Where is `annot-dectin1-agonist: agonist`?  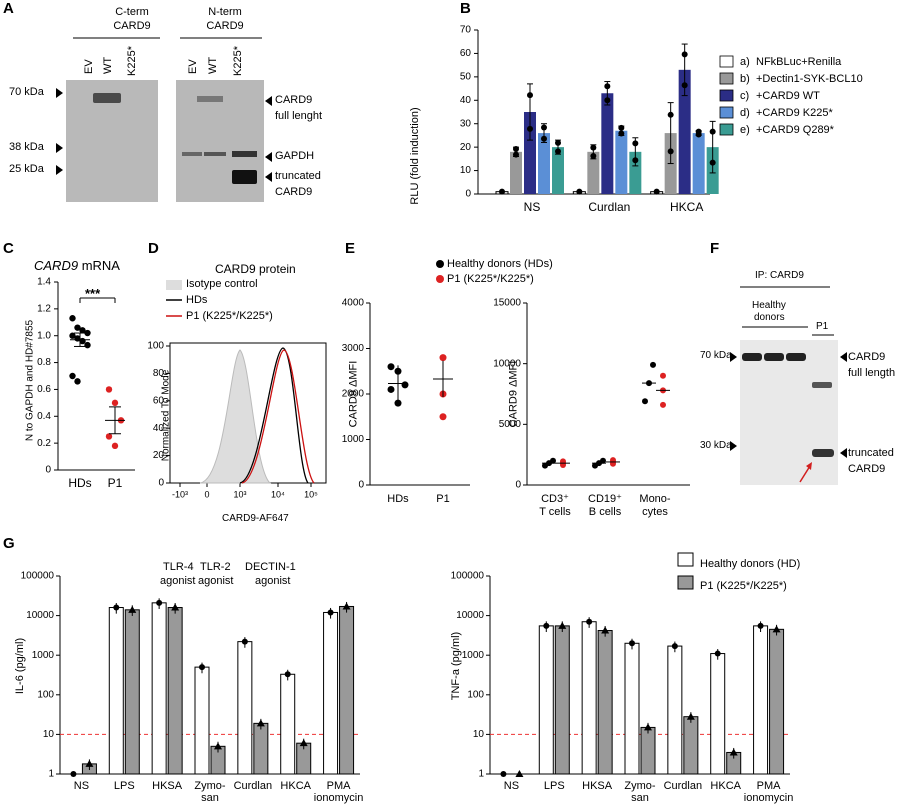 annot-dectin1-agonist: agonist is located at coordinates (273, 581).